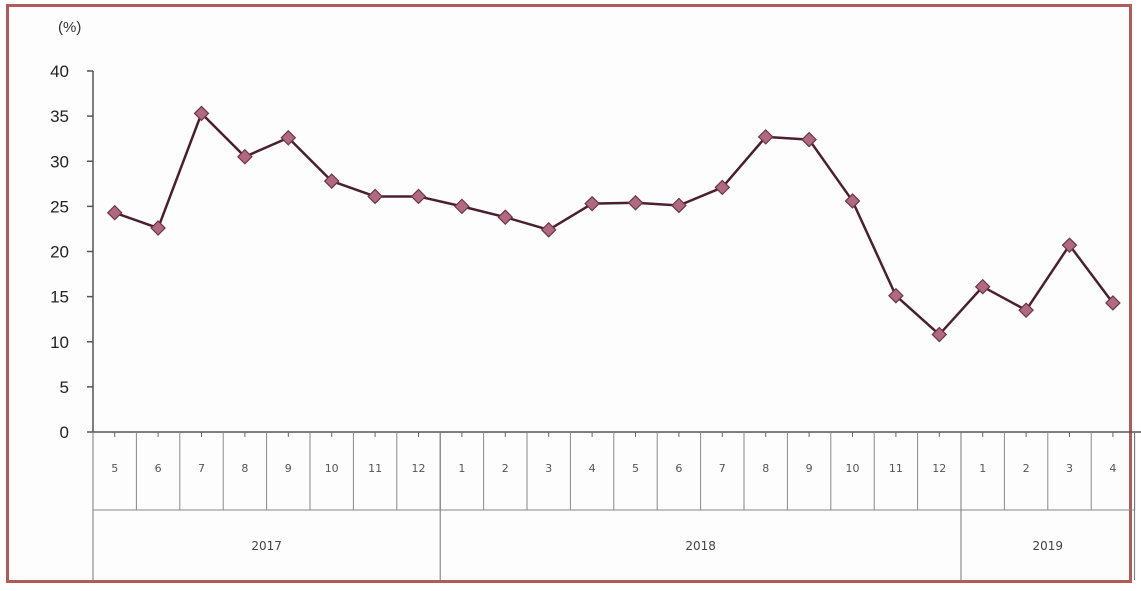 This screenshot has width=1141, height=591. What do you see at coordinates (64, 387) in the screenshot?
I see `y-tick-label: 5` at bounding box center [64, 387].